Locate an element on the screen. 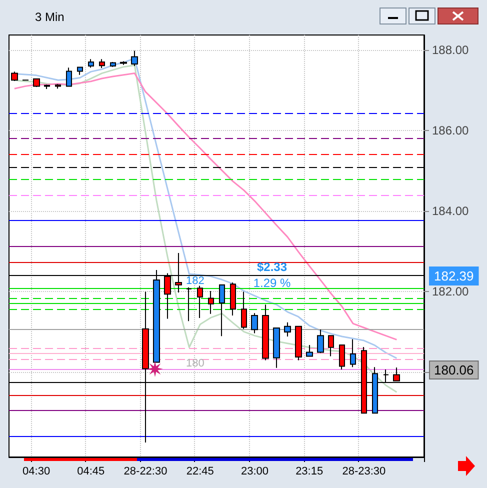 Image resolution: width=487 pixels, height=488 pixels. y-tick-label: 182.00 is located at coordinates (451, 291).